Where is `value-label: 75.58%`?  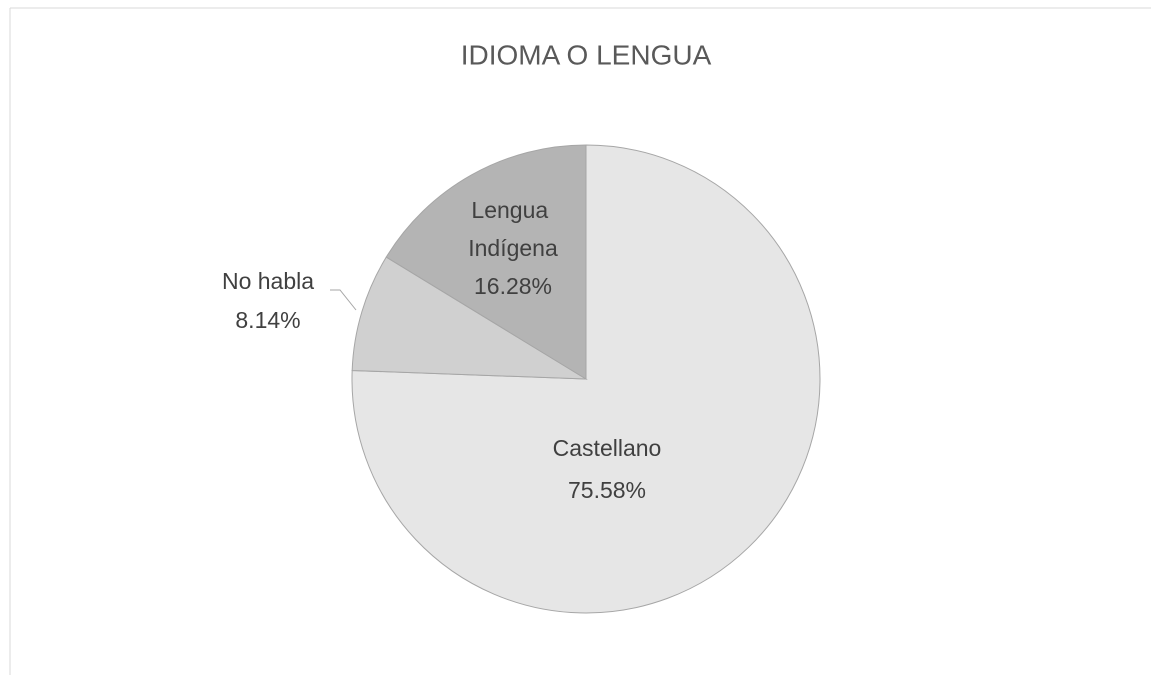 value-label: 75.58% is located at coordinates (607, 490).